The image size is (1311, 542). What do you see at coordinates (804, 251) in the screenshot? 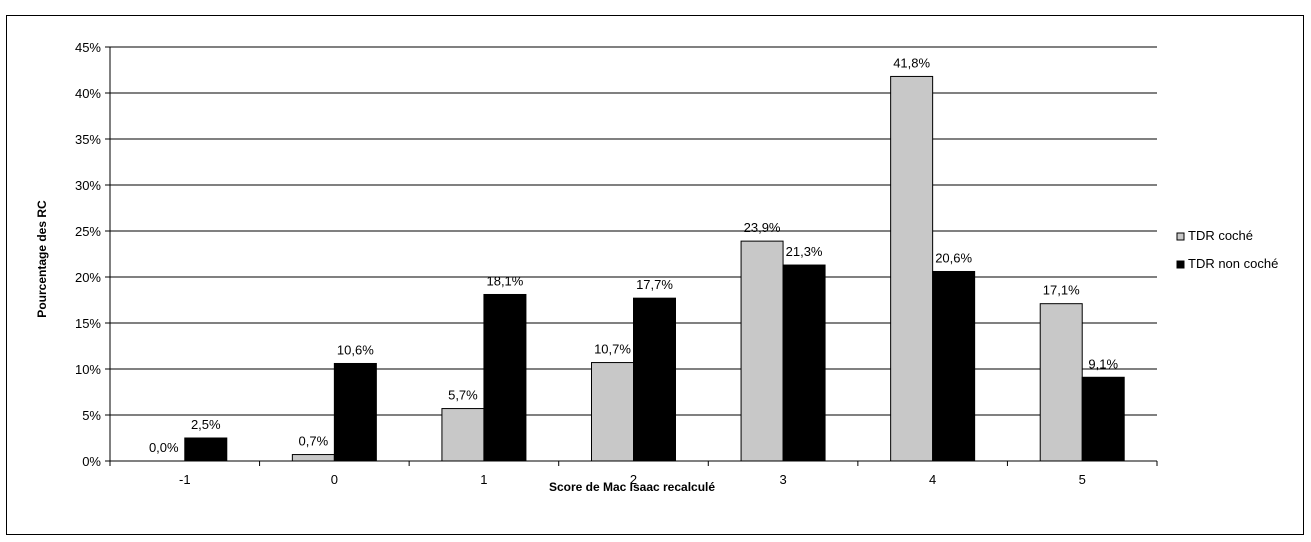
I see `data-label: 21,3%` at bounding box center [804, 251].